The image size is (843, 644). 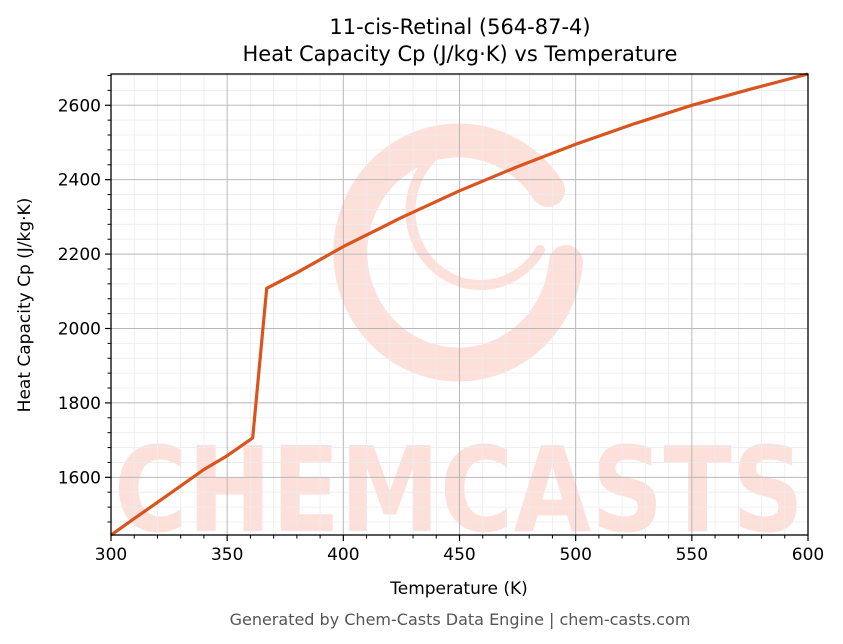 What do you see at coordinates (79, 329) in the screenshot?
I see `y-tick-label: 2000` at bounding box center [79, 329].